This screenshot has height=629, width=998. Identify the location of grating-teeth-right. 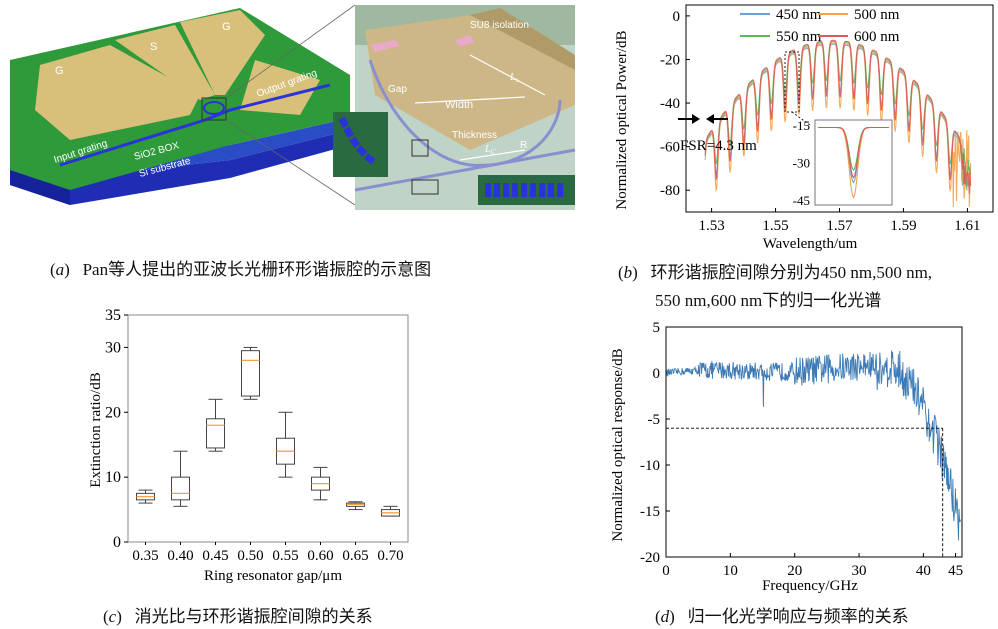
(524, 190).